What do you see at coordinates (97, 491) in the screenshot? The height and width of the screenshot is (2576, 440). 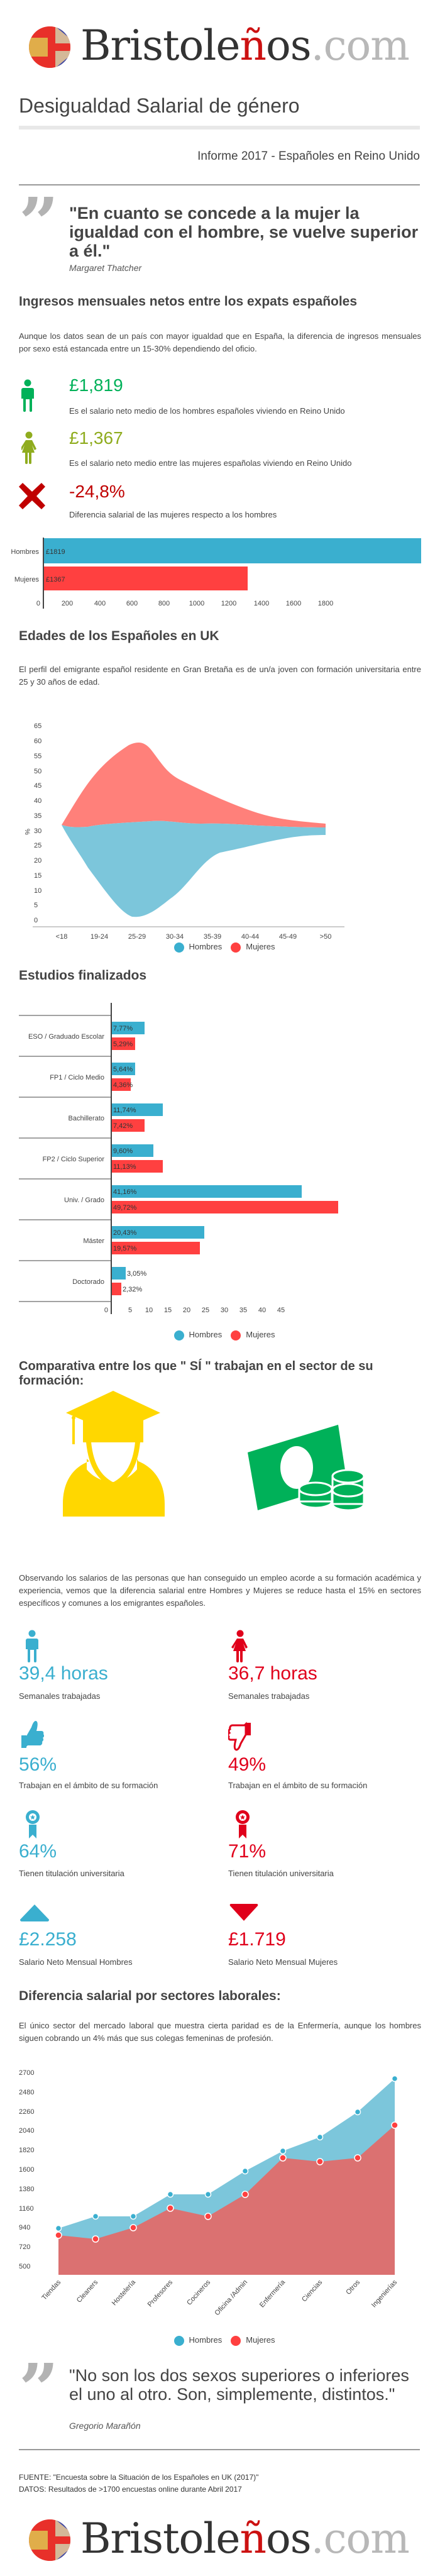 I see `salary-gap-value: -24,8%` at bounding box center [97, 491].